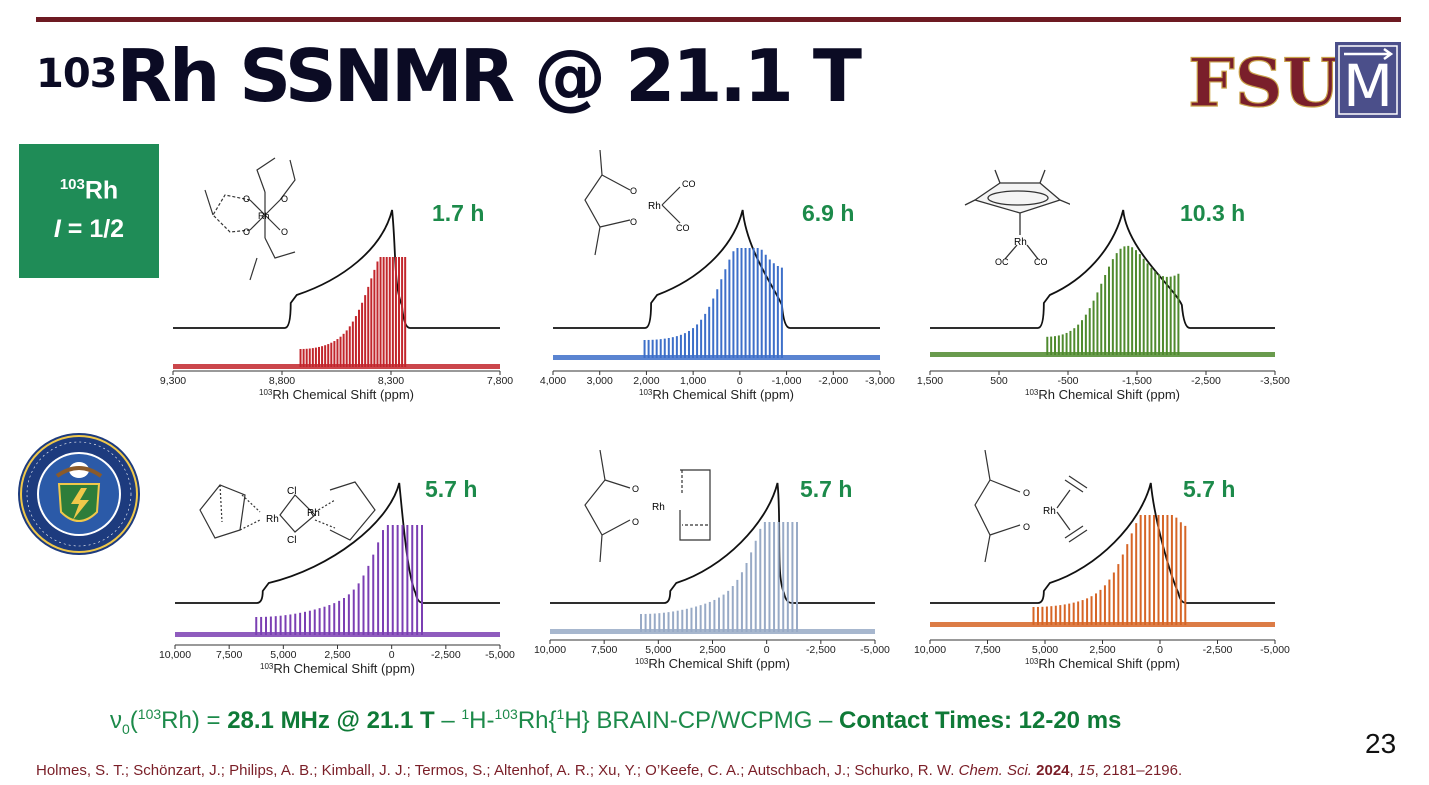  What do you see at coordinates (930, 381) in the screenshot?
I see `x-tick-label: 1,500` at bounding box center [930, 381].